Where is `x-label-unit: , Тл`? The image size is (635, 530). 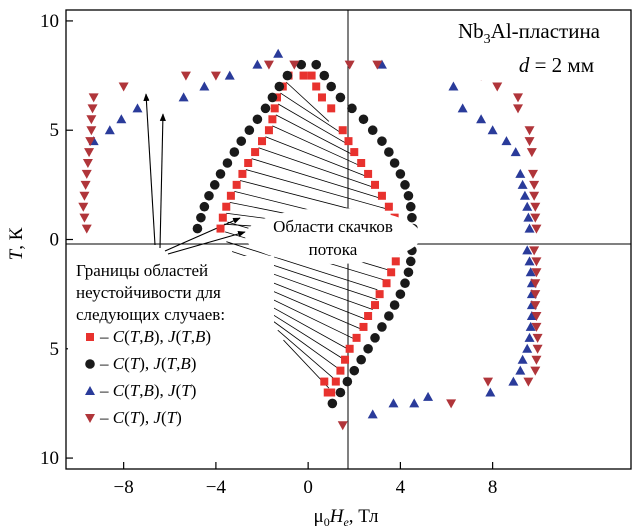 x-label-unit: , Тл is located at coordinates (364, 516).